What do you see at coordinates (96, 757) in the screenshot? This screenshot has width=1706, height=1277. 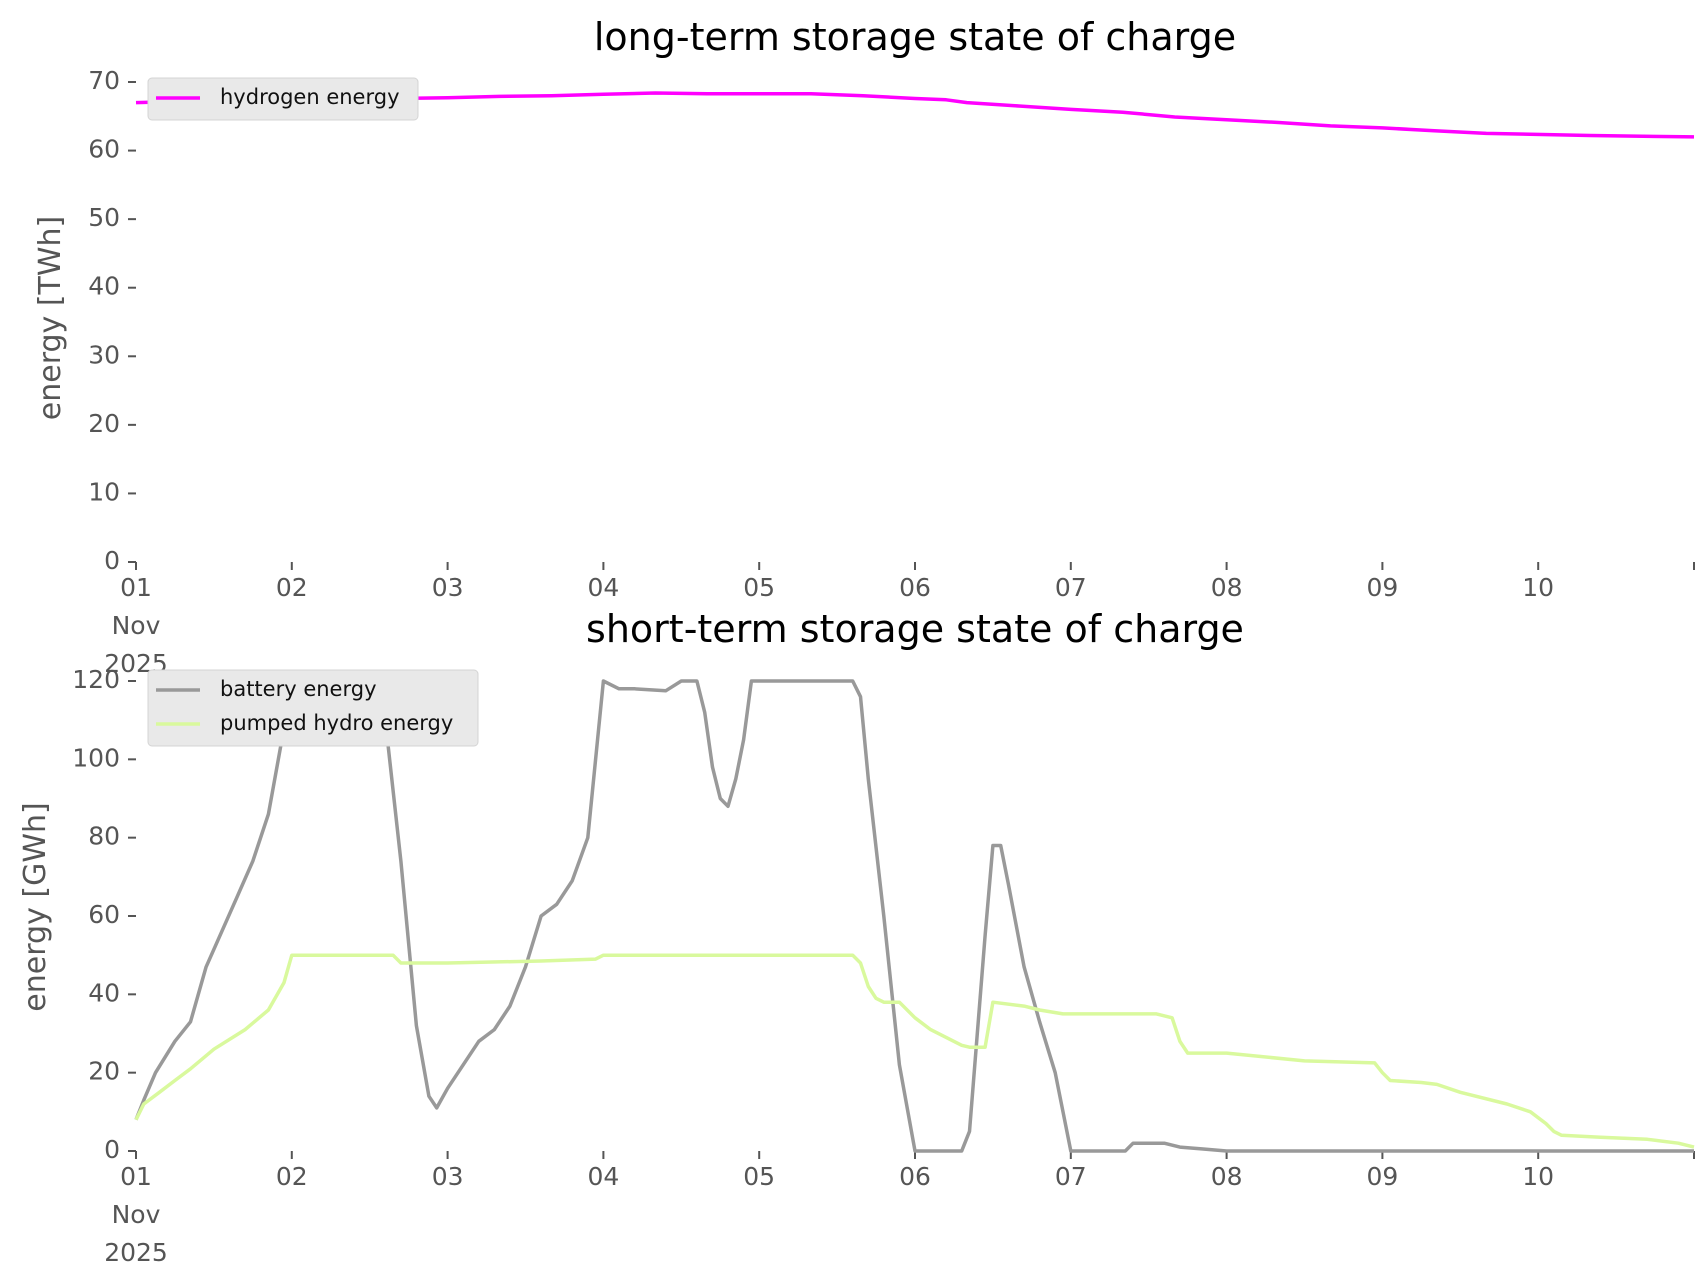 I see `ytick-label: 100` at bounding box center [96, 757].